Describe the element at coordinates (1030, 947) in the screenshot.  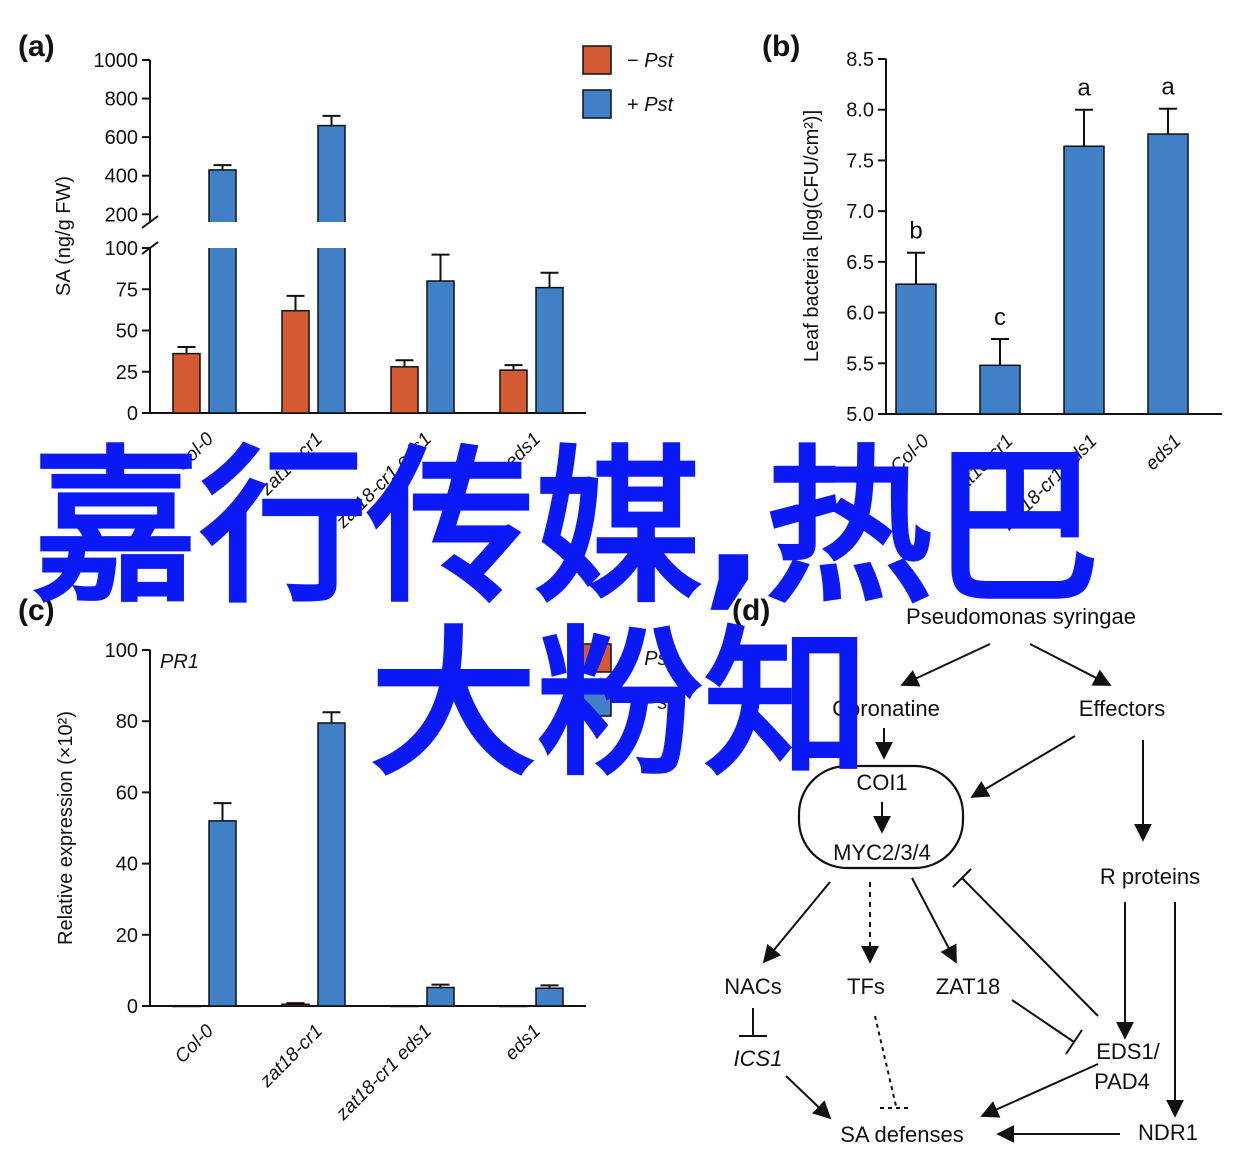
I see `inhibit-eds1-myc` at that location.